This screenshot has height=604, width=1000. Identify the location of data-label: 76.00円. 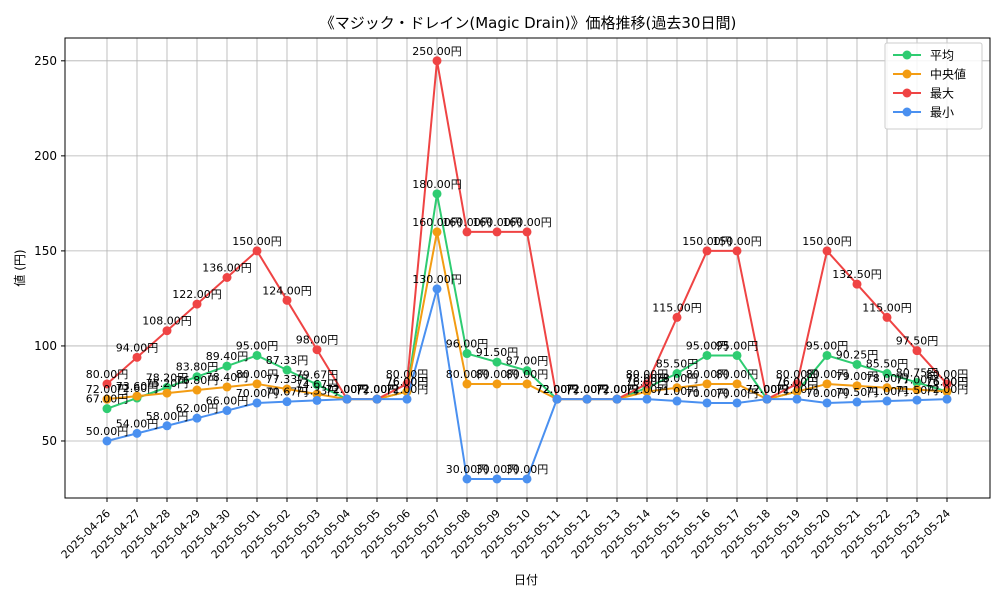
(947, 382).